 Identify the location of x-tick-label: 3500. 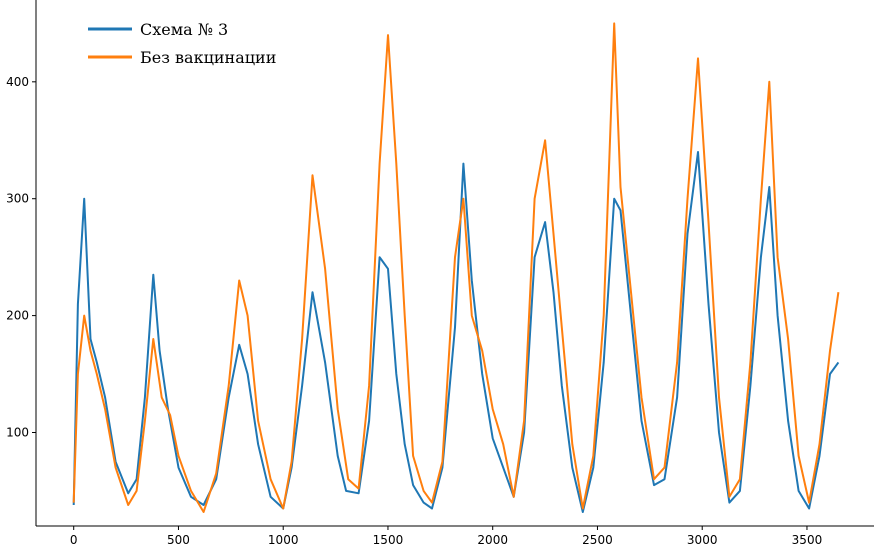
(807, 540).